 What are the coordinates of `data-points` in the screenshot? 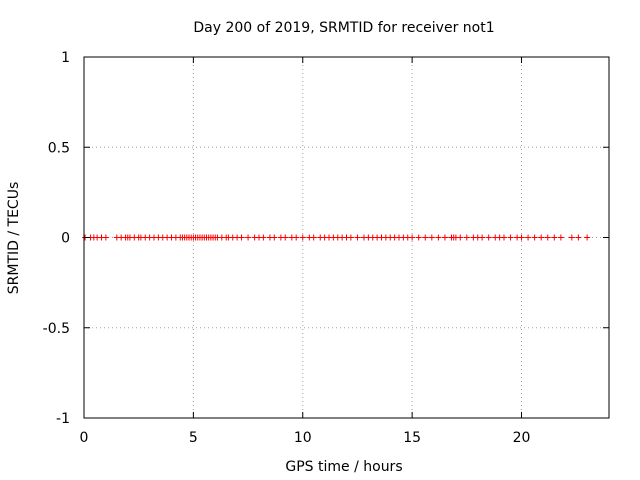 It's located at (336, 237).